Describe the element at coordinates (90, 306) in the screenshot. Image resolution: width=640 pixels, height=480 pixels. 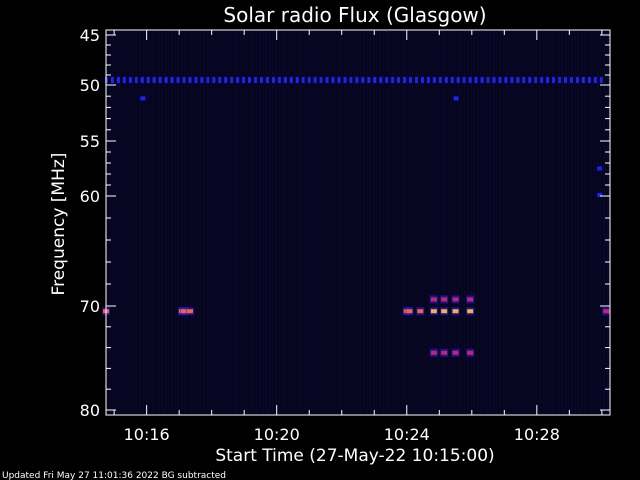
I see `y-tick-label: 70` at that location.